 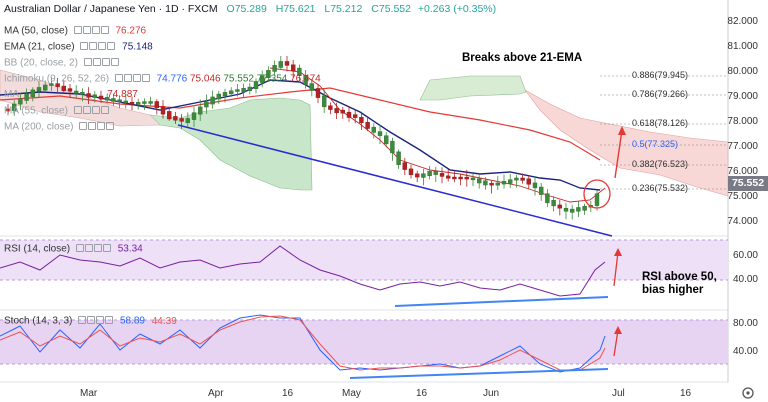 What do you see at coordinates (660, 188) in the screenshot?
I see `fib-label: 0.236(75.532)` at bounding box center [660, 188].